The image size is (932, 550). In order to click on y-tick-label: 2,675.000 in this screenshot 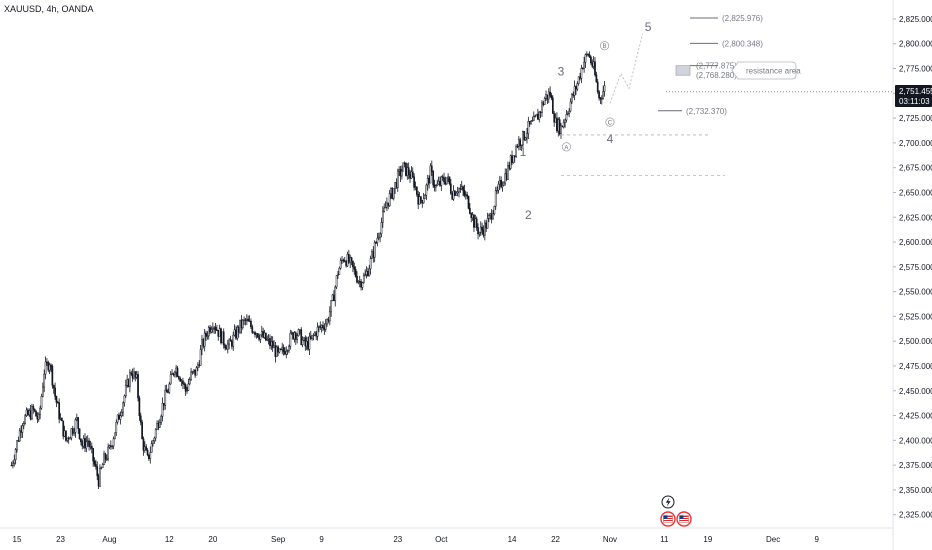, I will do `click(915, 168)`.